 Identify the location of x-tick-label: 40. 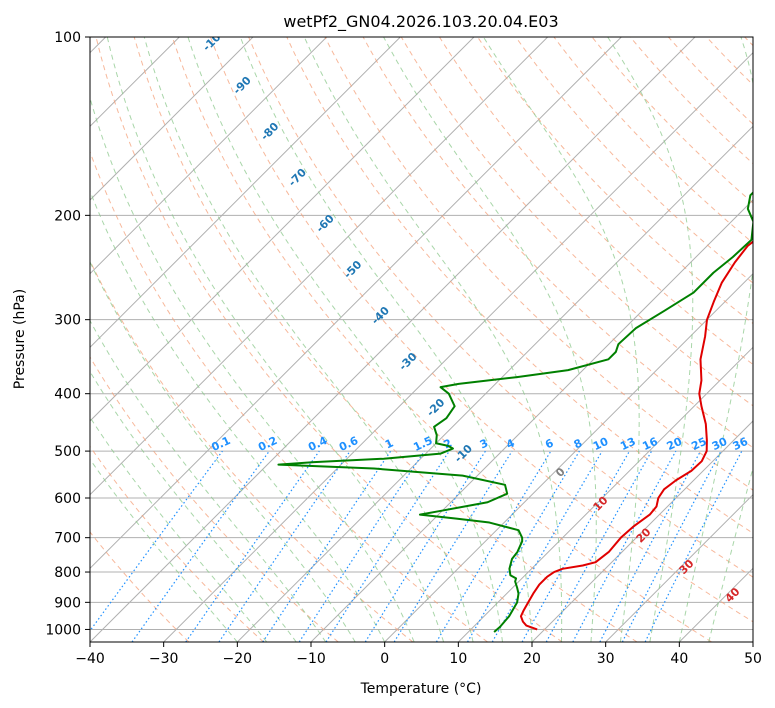
(679, 659).